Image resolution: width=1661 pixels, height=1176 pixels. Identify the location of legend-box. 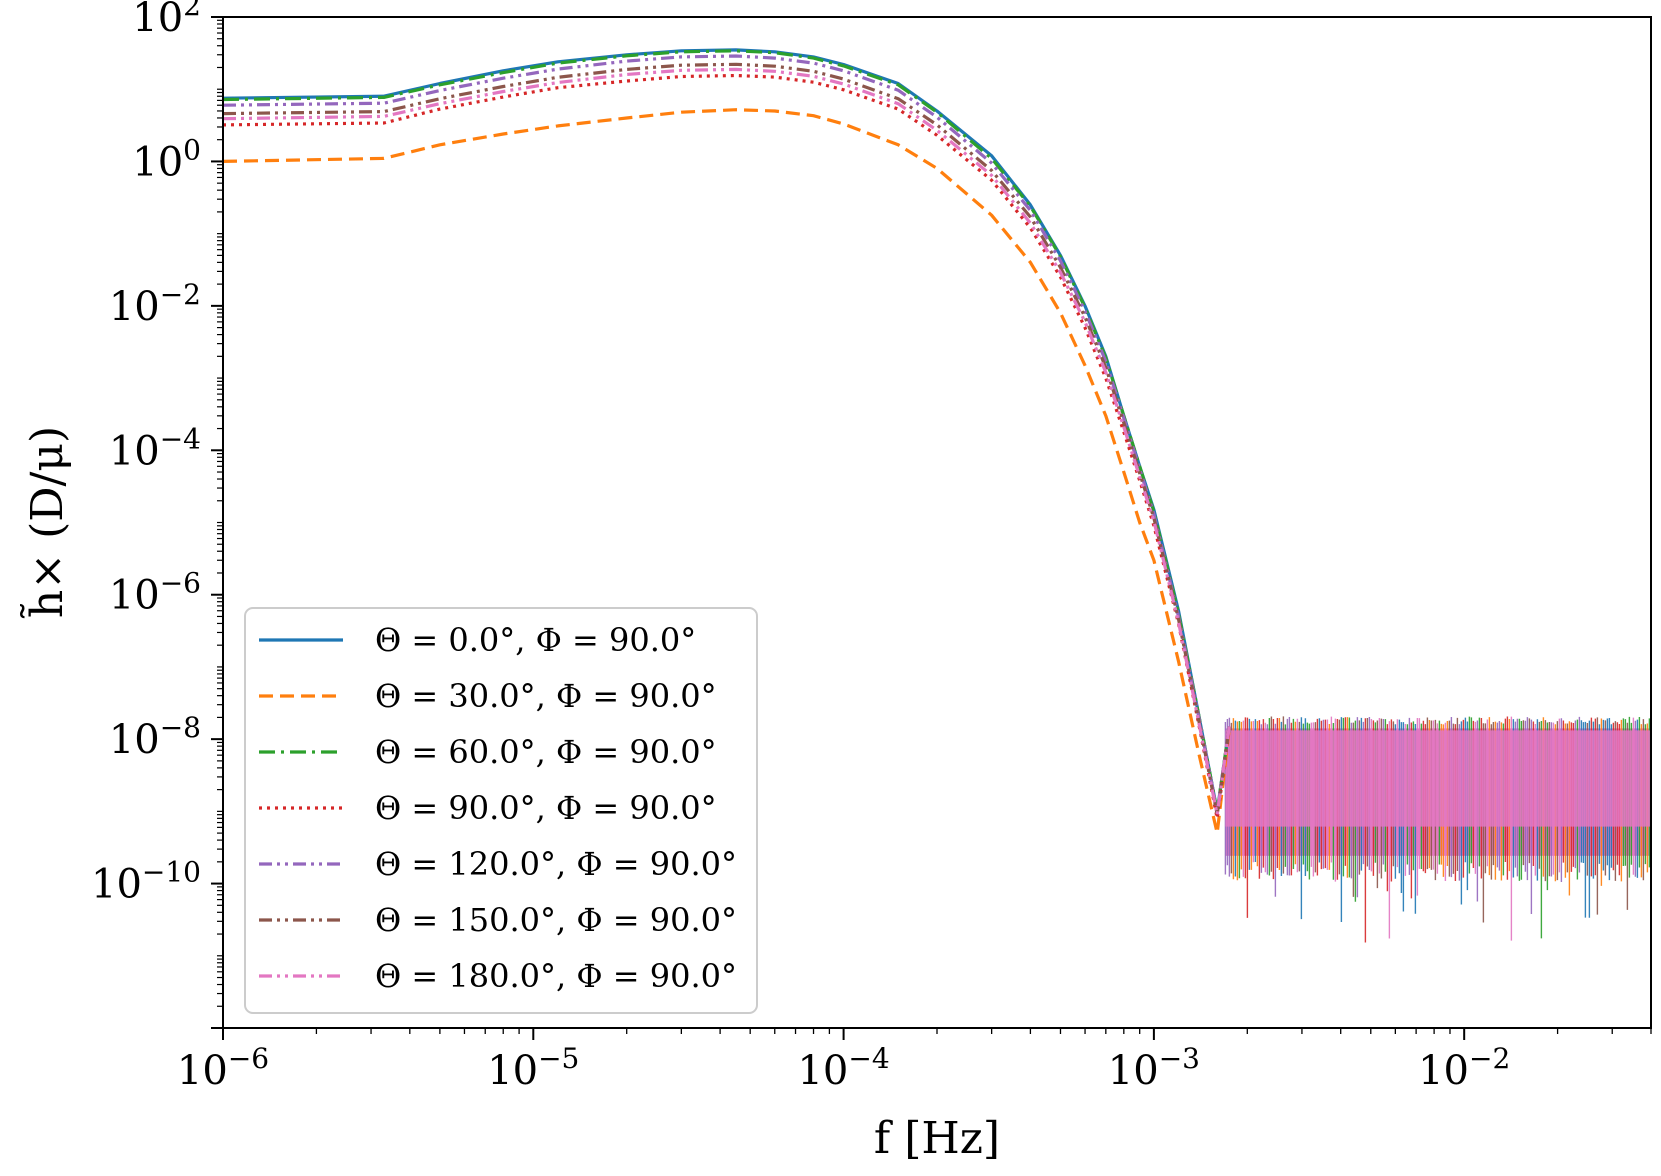
(501, 810).